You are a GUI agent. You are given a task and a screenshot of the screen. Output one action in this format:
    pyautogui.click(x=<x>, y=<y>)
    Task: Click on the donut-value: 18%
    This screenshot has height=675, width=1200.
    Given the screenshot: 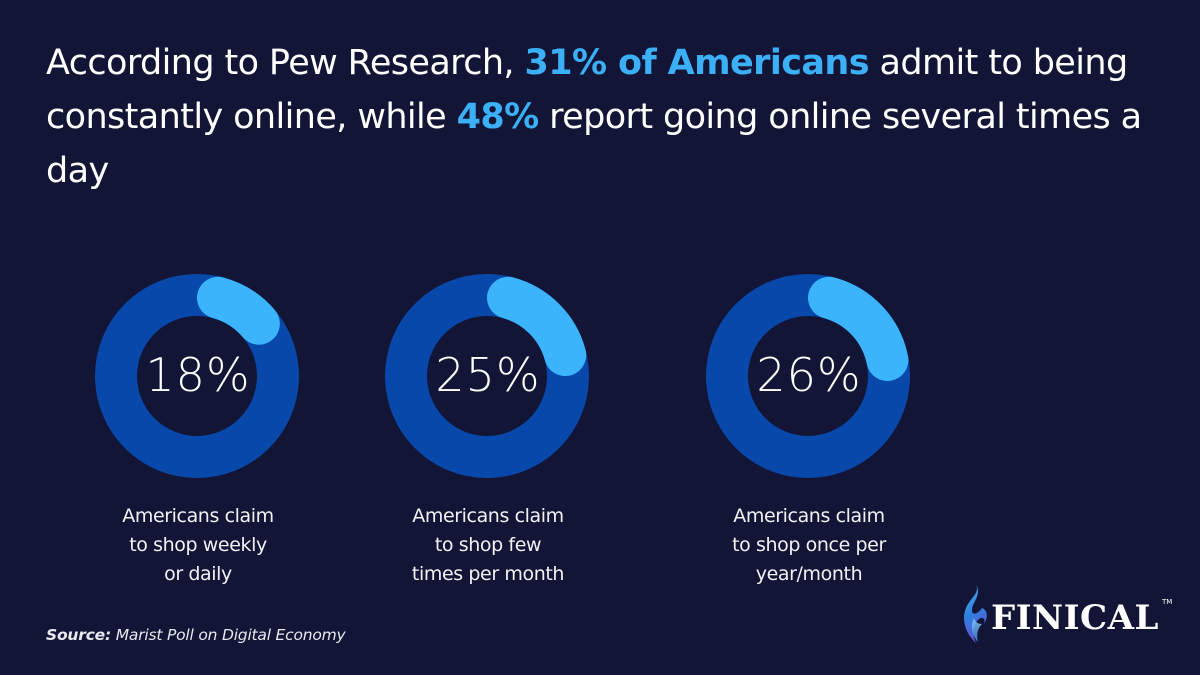 What is the action you would take?
    pyautogui.click(x=198, y=375)
    